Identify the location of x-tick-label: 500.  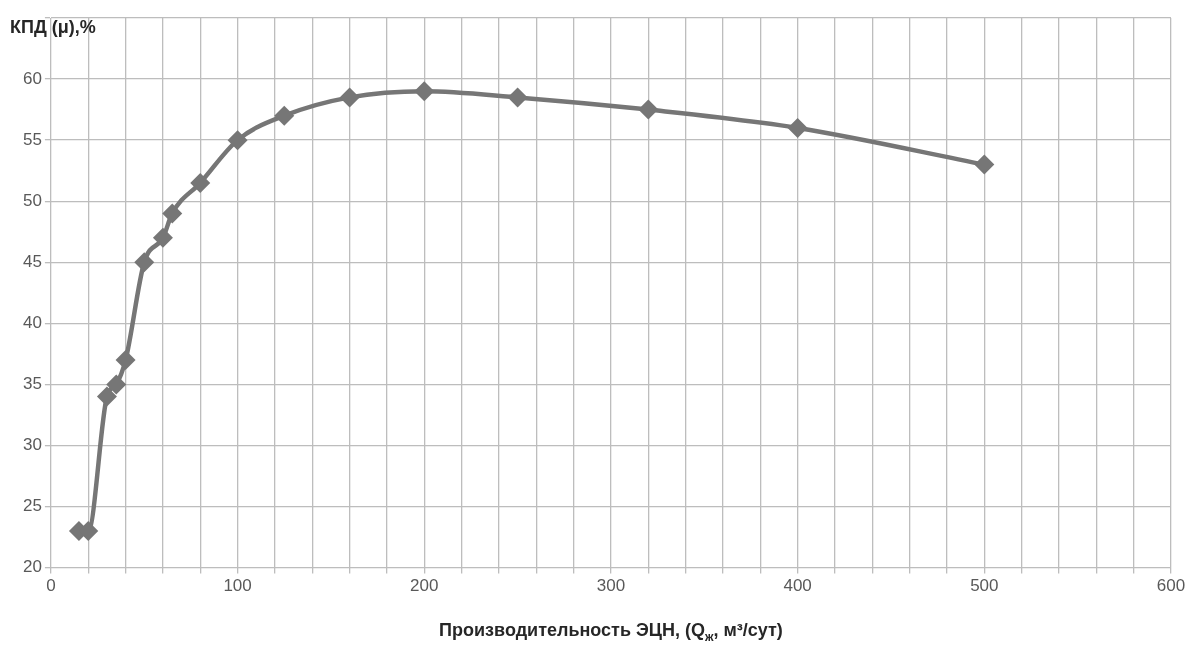
(984, 586).